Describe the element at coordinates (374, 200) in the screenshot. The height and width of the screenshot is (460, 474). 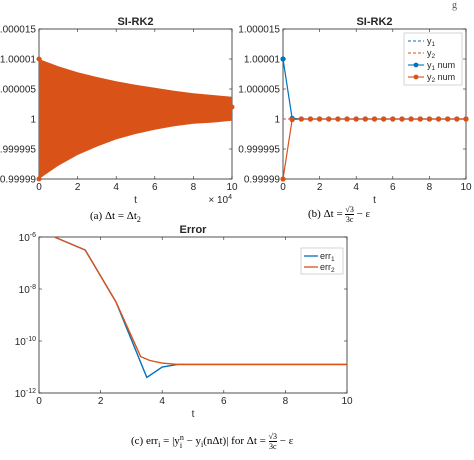
I see `x-axis-label-b: t` at that location.